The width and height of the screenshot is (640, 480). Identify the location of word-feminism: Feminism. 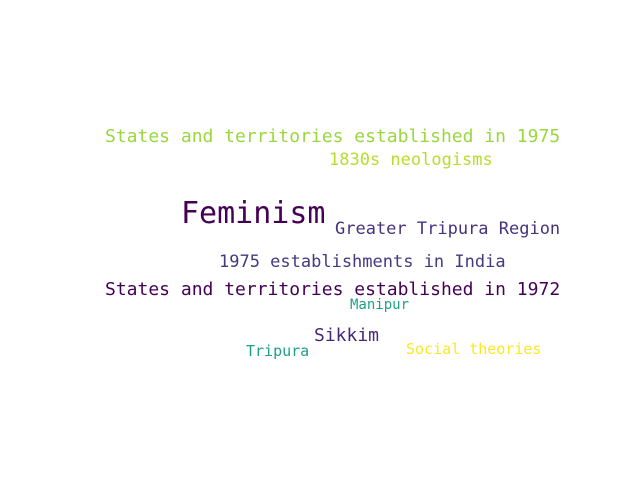
(253, 213).